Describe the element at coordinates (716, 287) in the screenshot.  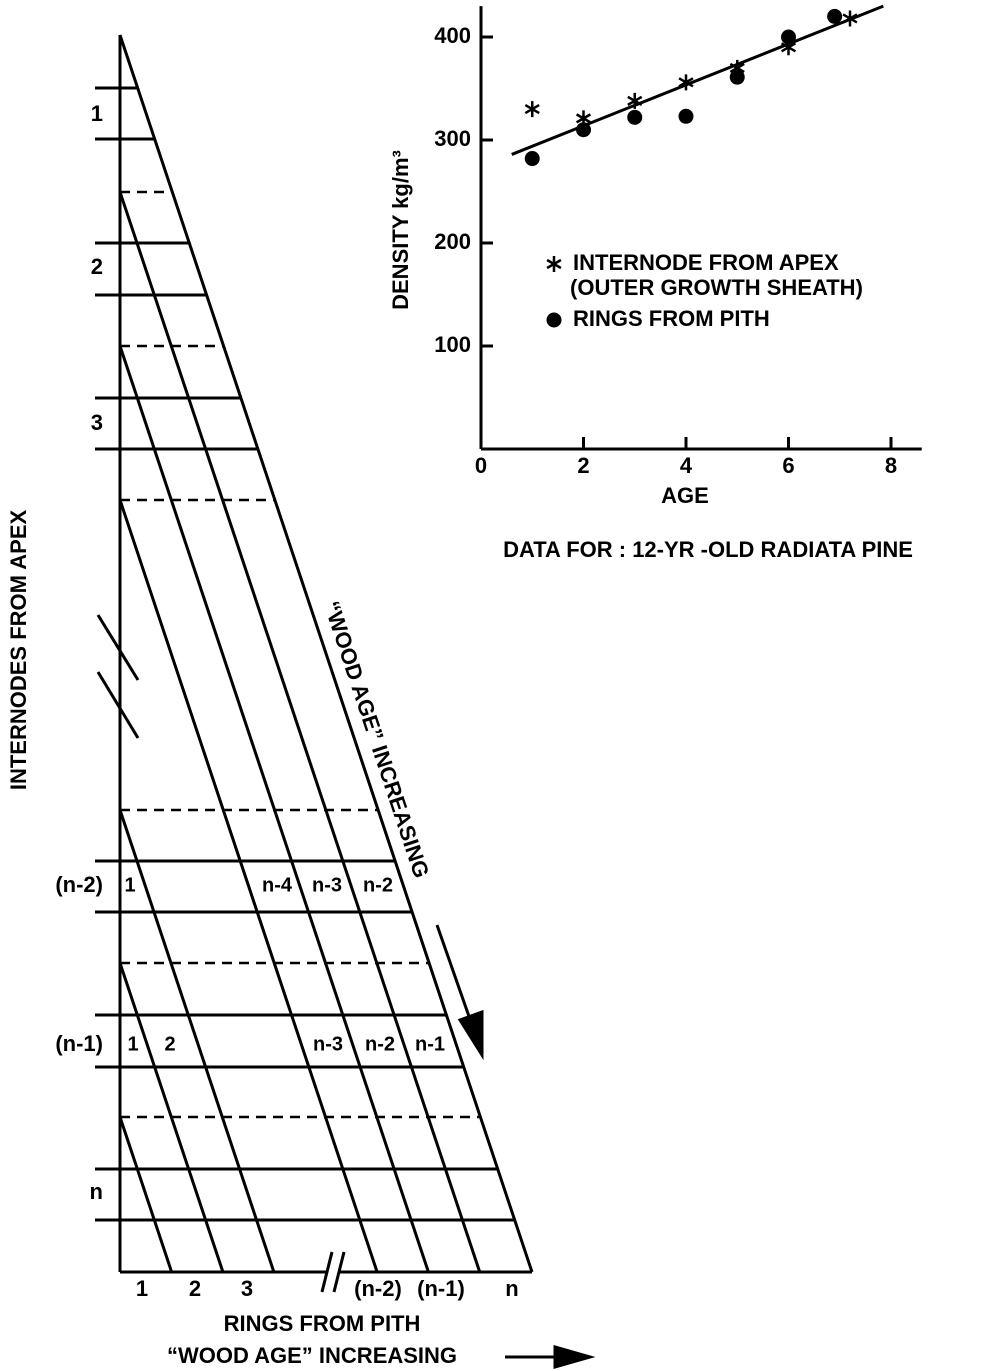
I see `legend-note: (OUTER GROWTH SHEATH)` at that location.